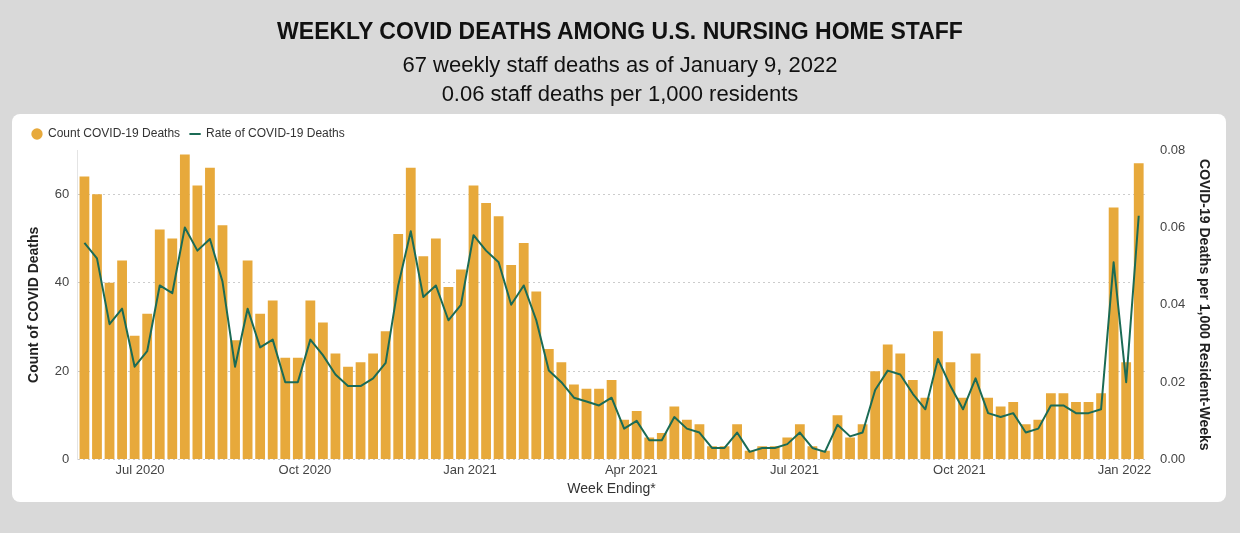 The width and height of the screenshot is (1240, 533). What do you see at coordinates (1204, 305) in the screenshot?
I see `y2-axis-title: COVID-19 Deaths per 1,000 Resident-Weeks` at bounding box center [1204, 305].